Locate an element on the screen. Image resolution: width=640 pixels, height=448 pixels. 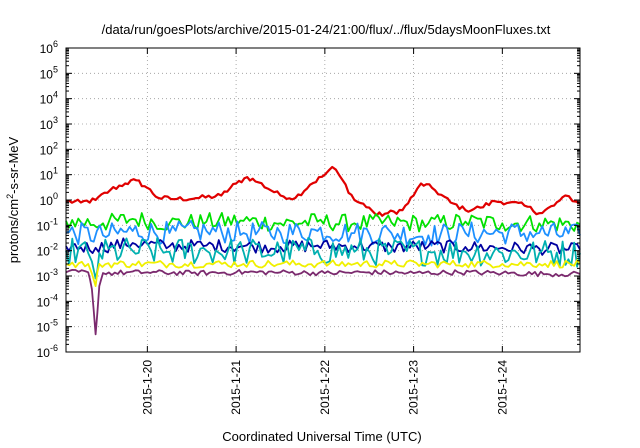
y-tick-exponent: 5 is located at coordinates (55, 69).